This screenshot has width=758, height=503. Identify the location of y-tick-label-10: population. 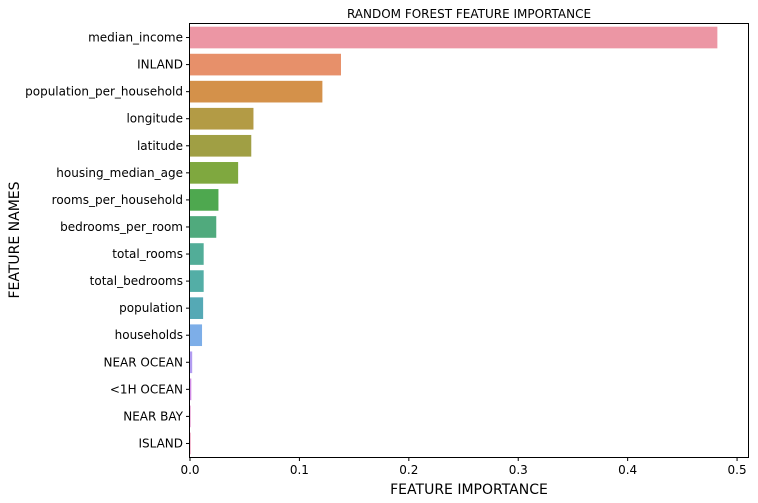
(151, 308).